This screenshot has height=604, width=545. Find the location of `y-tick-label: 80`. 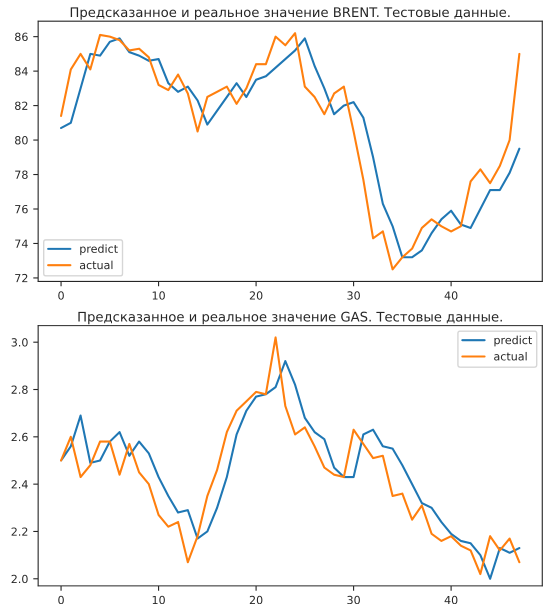

y-tick-label: 80 is located at coordinates (21, 140).